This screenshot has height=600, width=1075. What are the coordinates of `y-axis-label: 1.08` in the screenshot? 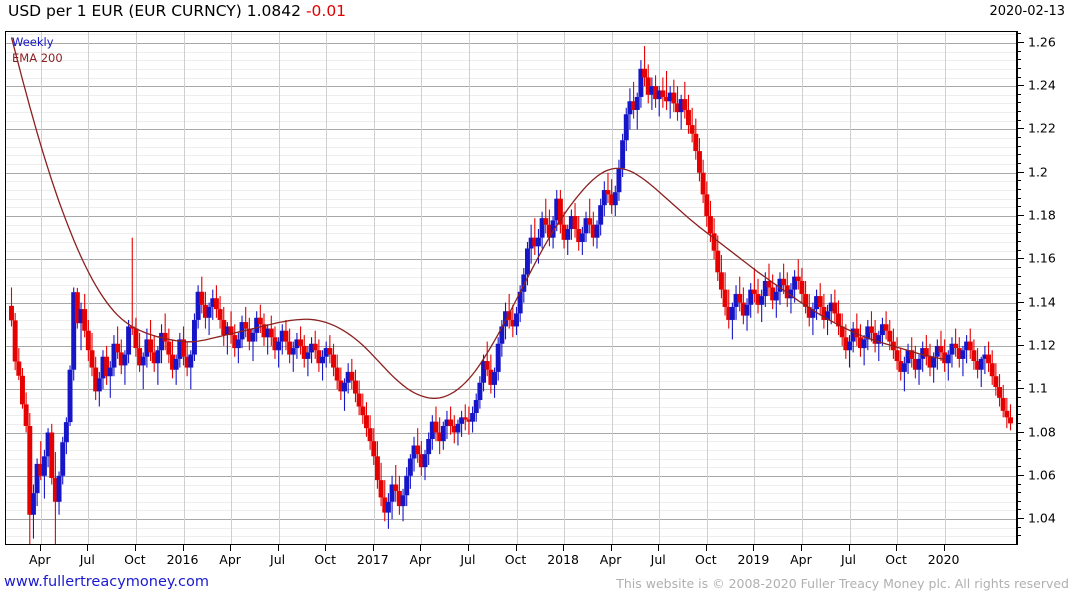 It's located at (1042, 431).